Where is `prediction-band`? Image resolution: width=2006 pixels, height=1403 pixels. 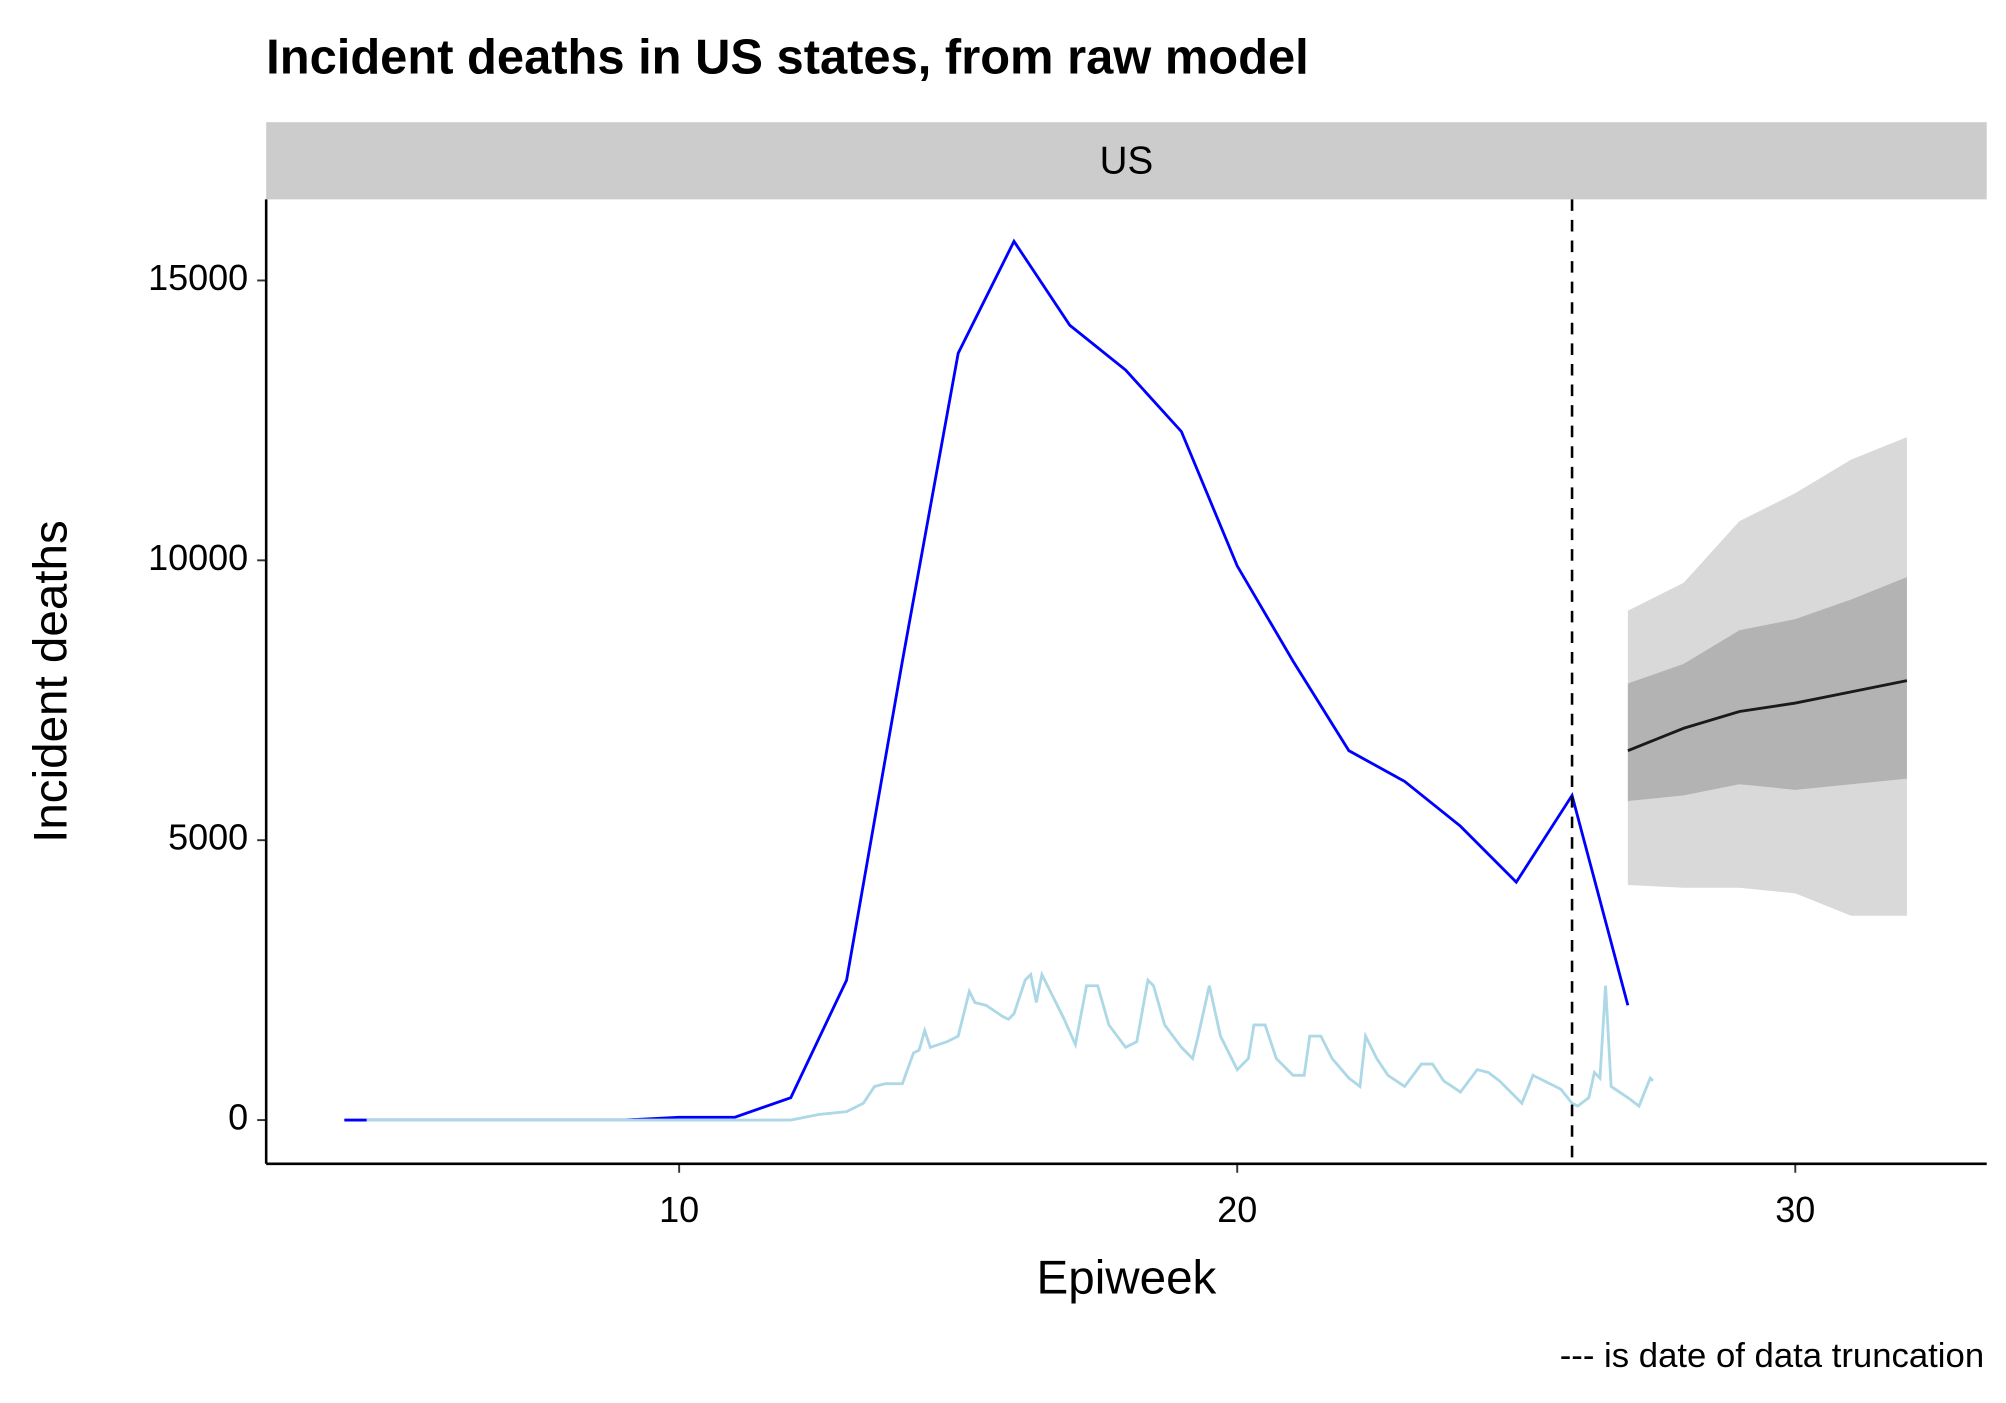 prediction-band is located at coordinates (1767, 689).